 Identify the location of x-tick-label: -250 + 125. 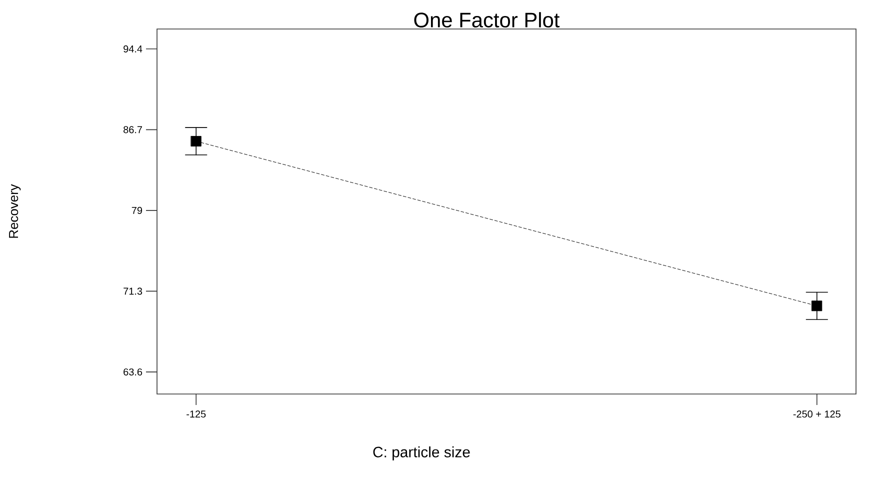
(816, 414).